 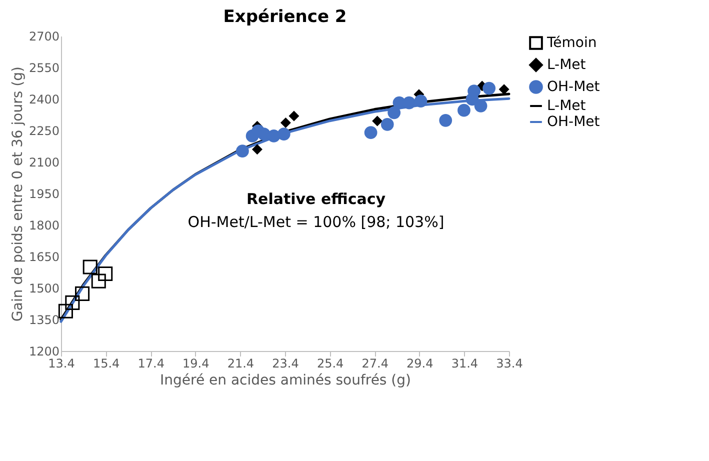 I want to click on y-tick-label: 2100, so click(x=44, y=163).